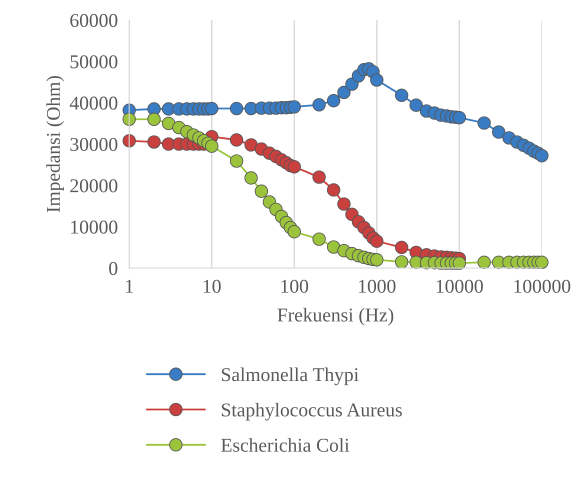 Image resolution: width=582 pixels, height=502 pixels. Describe the element at coordinates (94, 227) in the screenshot. I see `y-tick-label: 10000` at that location.